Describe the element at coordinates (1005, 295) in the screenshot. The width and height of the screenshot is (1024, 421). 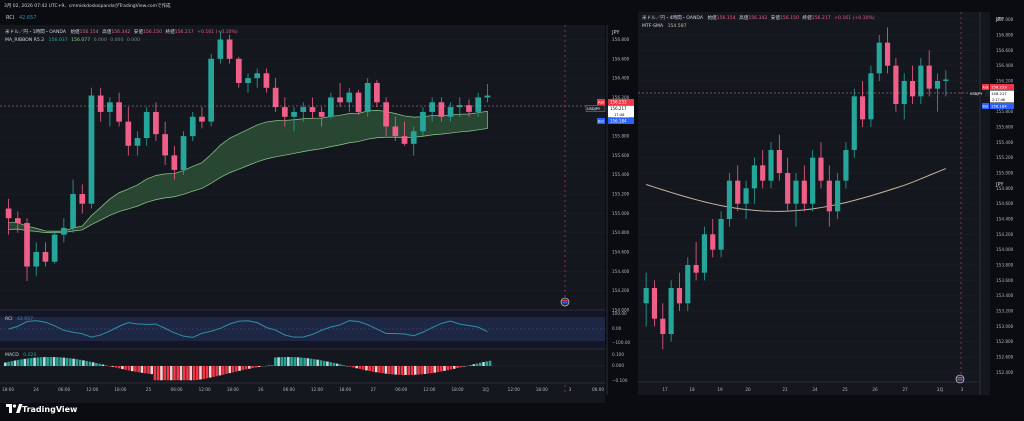
I see `right-price-tick: 153.400` at that location.